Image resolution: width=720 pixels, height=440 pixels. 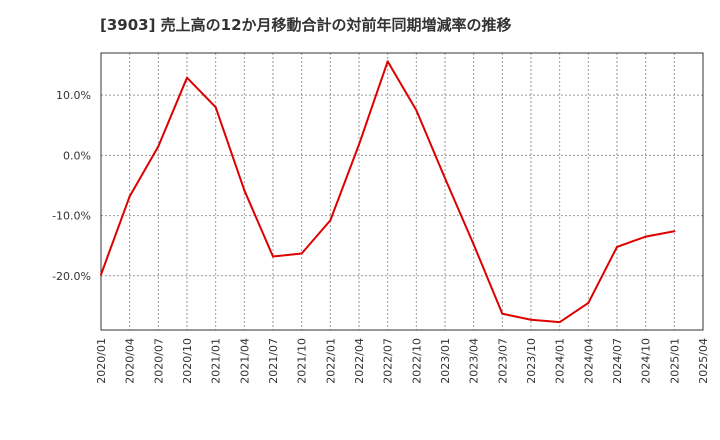 What do you see at coordinates (617, 361) in the screenshot?
I see `x-tick-label: 2024/07` at bounding box center [617, 361].